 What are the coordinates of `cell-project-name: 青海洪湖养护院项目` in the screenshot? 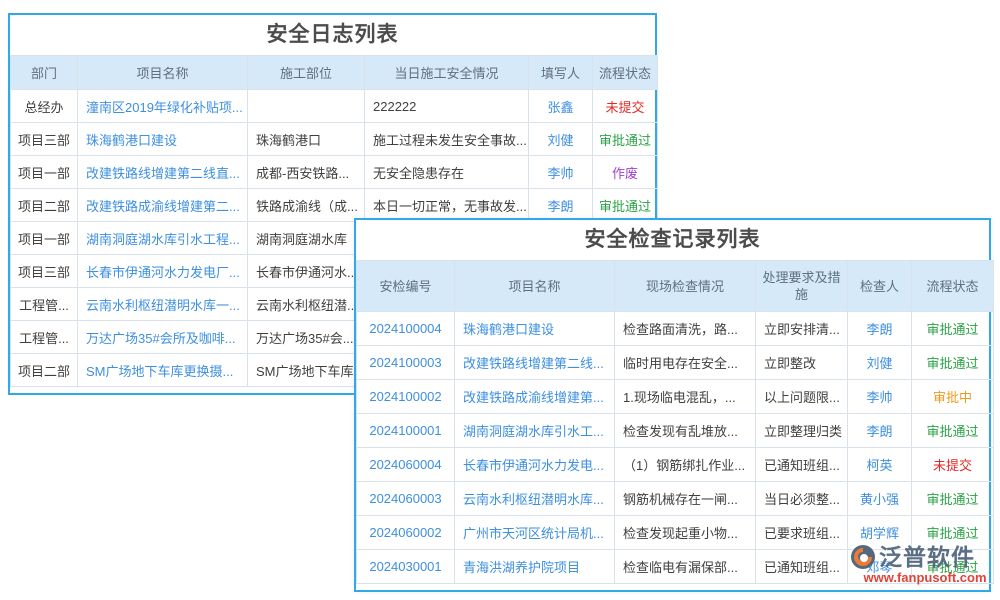 It's located at (534, 566).